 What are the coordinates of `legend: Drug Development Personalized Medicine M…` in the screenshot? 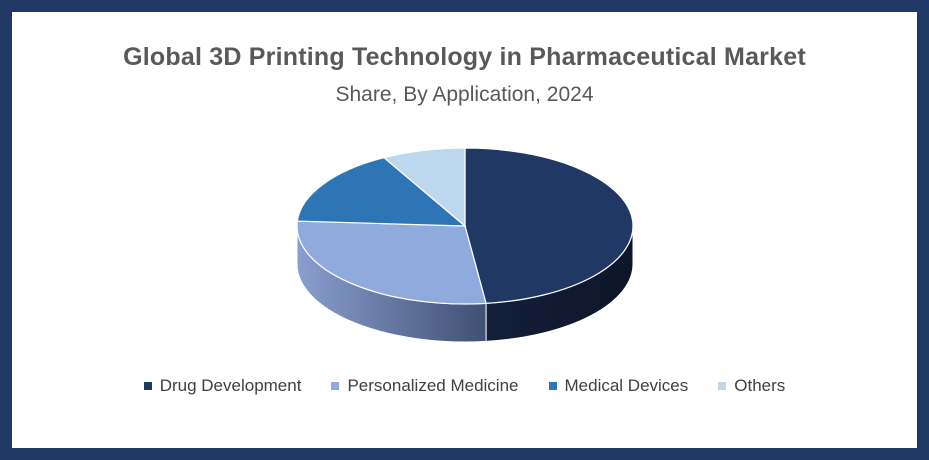 It's located at (464, 386).